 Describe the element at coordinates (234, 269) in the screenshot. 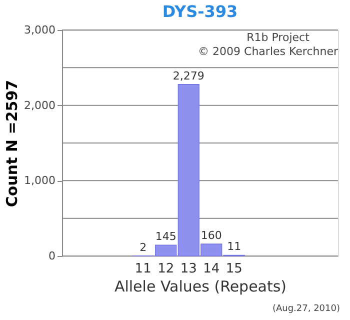

I see `x-tick-label: 15` at that location.